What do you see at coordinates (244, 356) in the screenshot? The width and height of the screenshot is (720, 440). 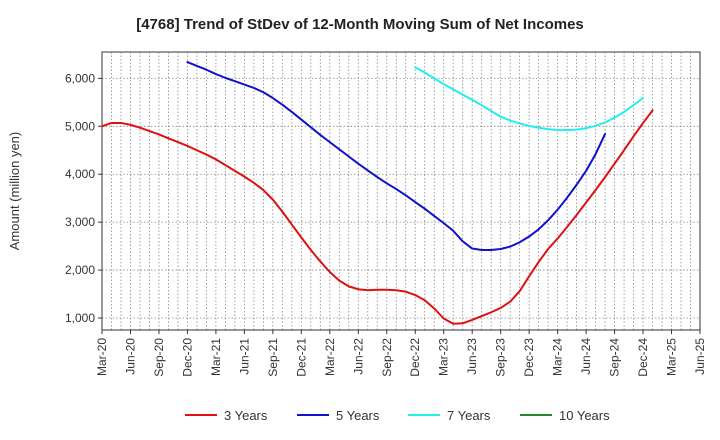 I see `x-tick-label: Jun-21` at bounding box center [244, 356].